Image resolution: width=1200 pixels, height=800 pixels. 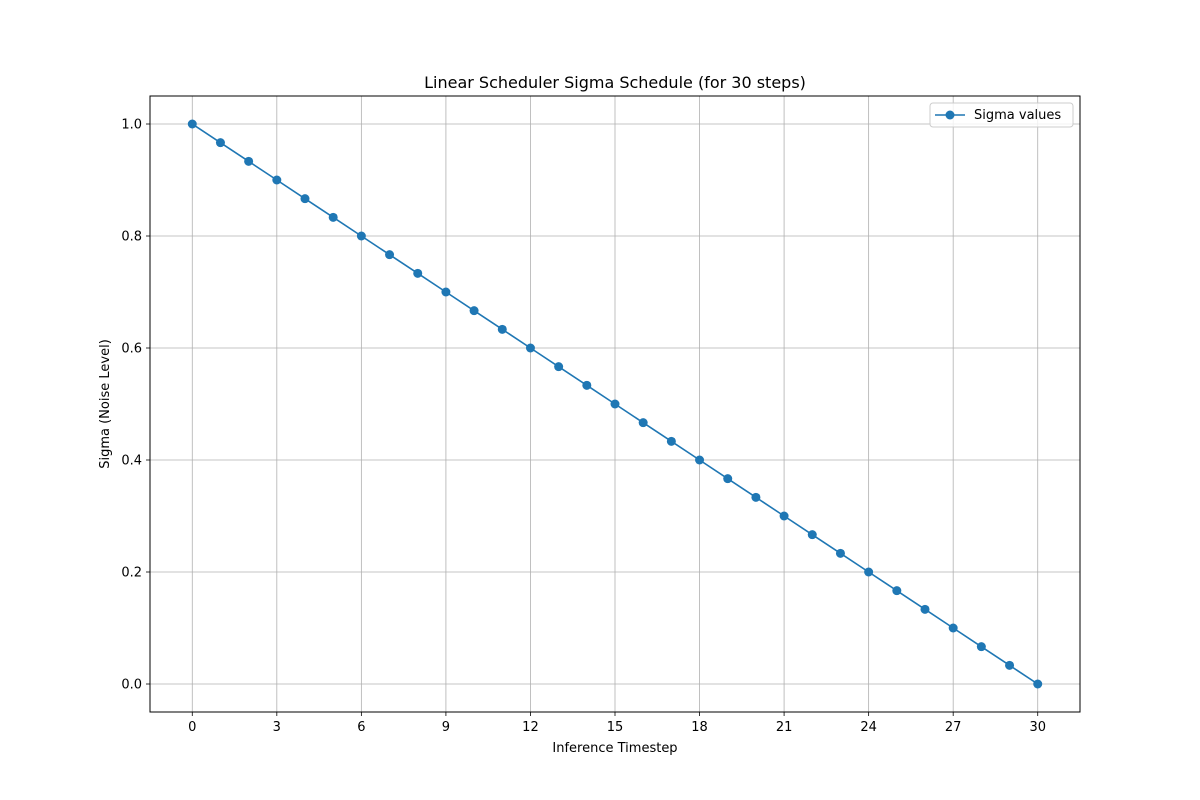 What do you see at coordinates (131, 349) in the screenshot?
I see `y-tick-label: 0.6` at bounding box center [131, 349].